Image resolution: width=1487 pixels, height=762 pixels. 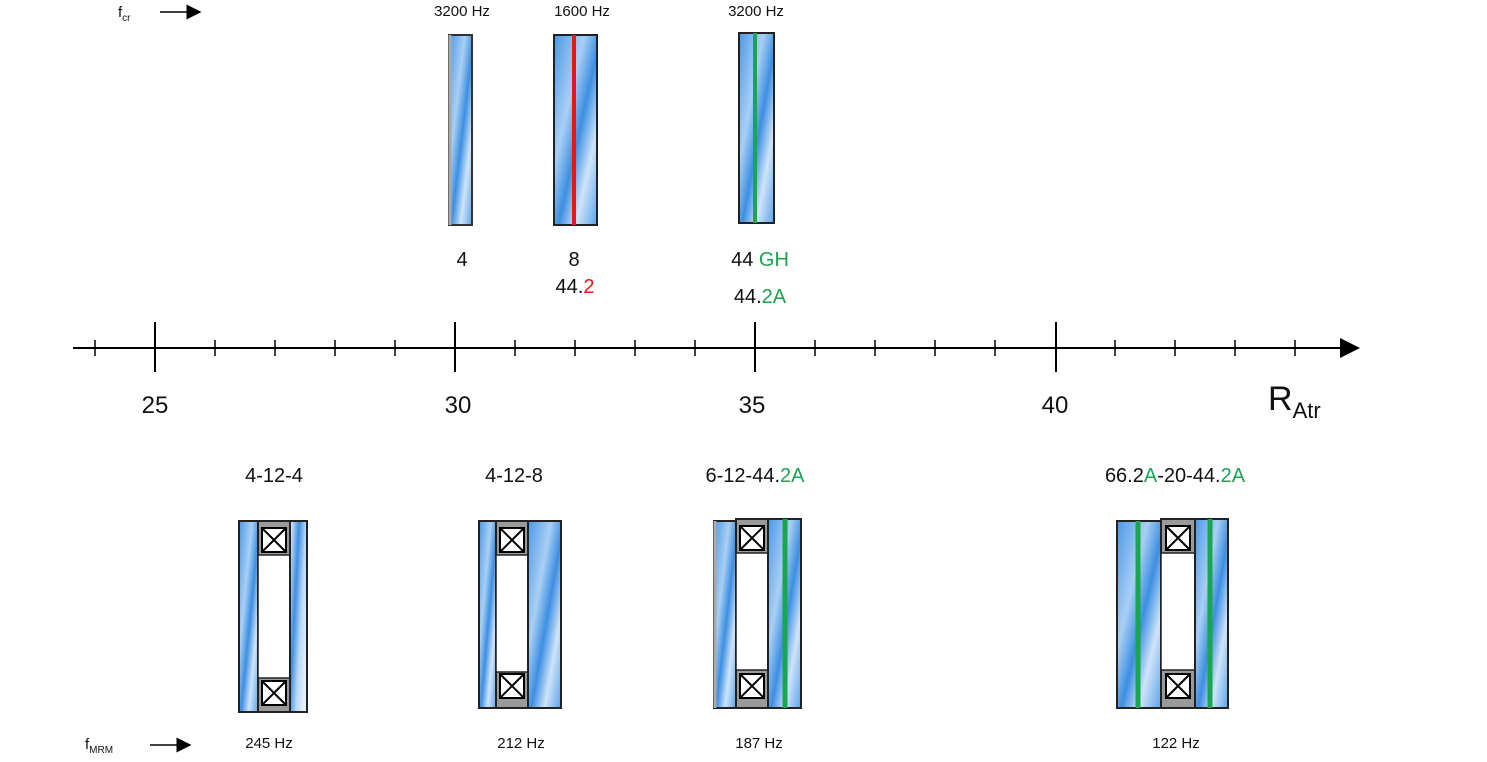 What do you see at coordinates (1233, 476) in the screenshot?
I see `bottom-title-4-a2: 2A` at bounding box center [1233, 476].